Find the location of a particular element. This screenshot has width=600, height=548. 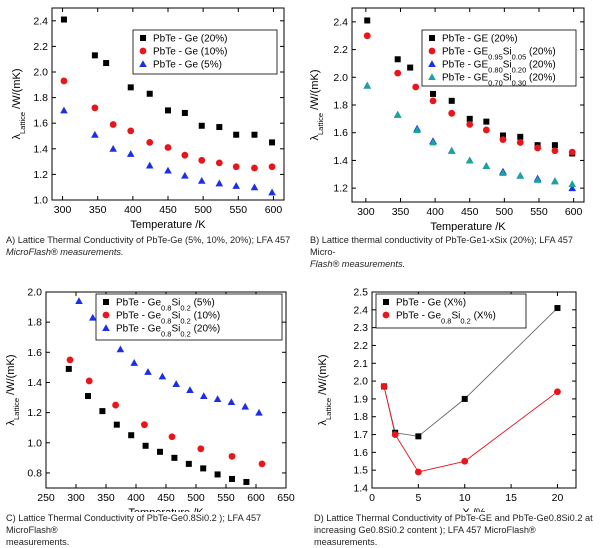

x-tick-label: 500 is located at coordinates (505, 212).